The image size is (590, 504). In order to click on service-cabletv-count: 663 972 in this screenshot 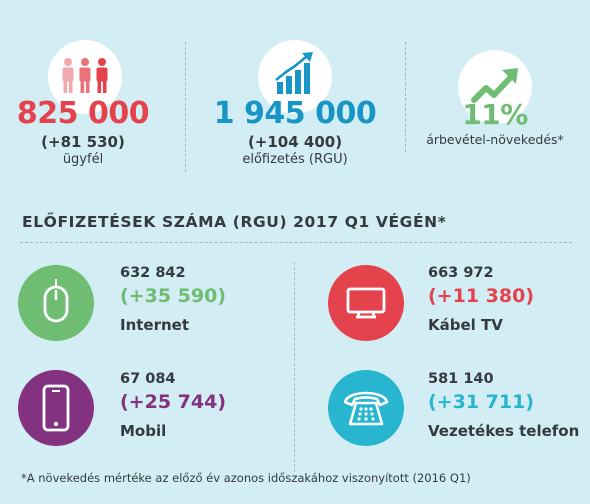, I will do `click(461, 273)`.